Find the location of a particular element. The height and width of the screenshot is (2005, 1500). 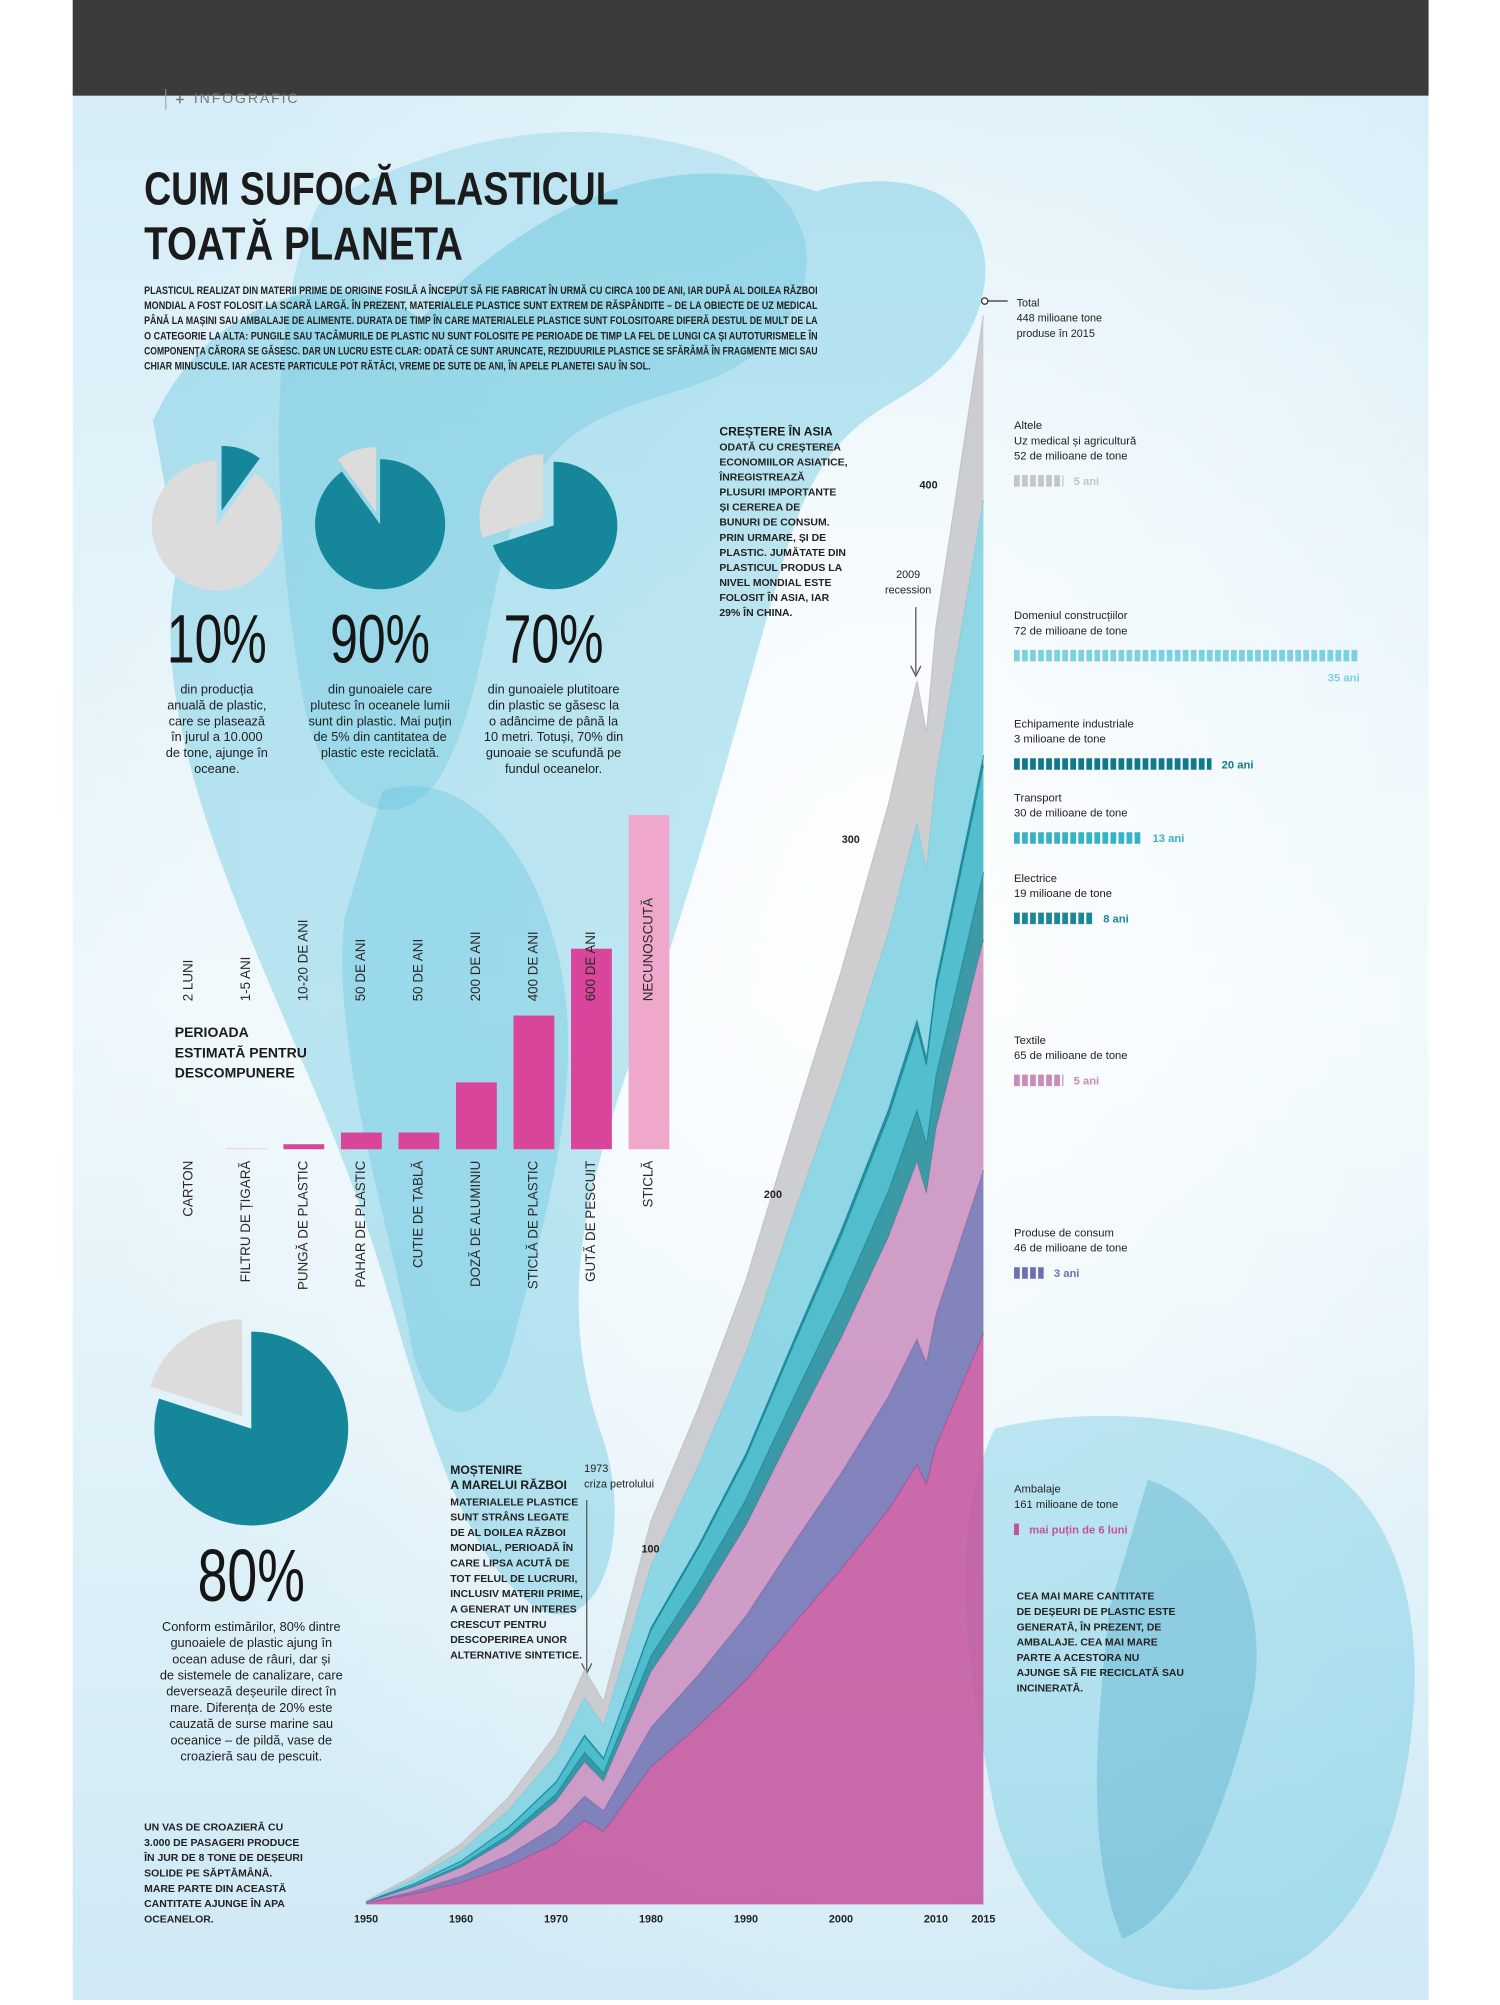

x-tick-label: 1950 is located at coordinates (366, 1920).